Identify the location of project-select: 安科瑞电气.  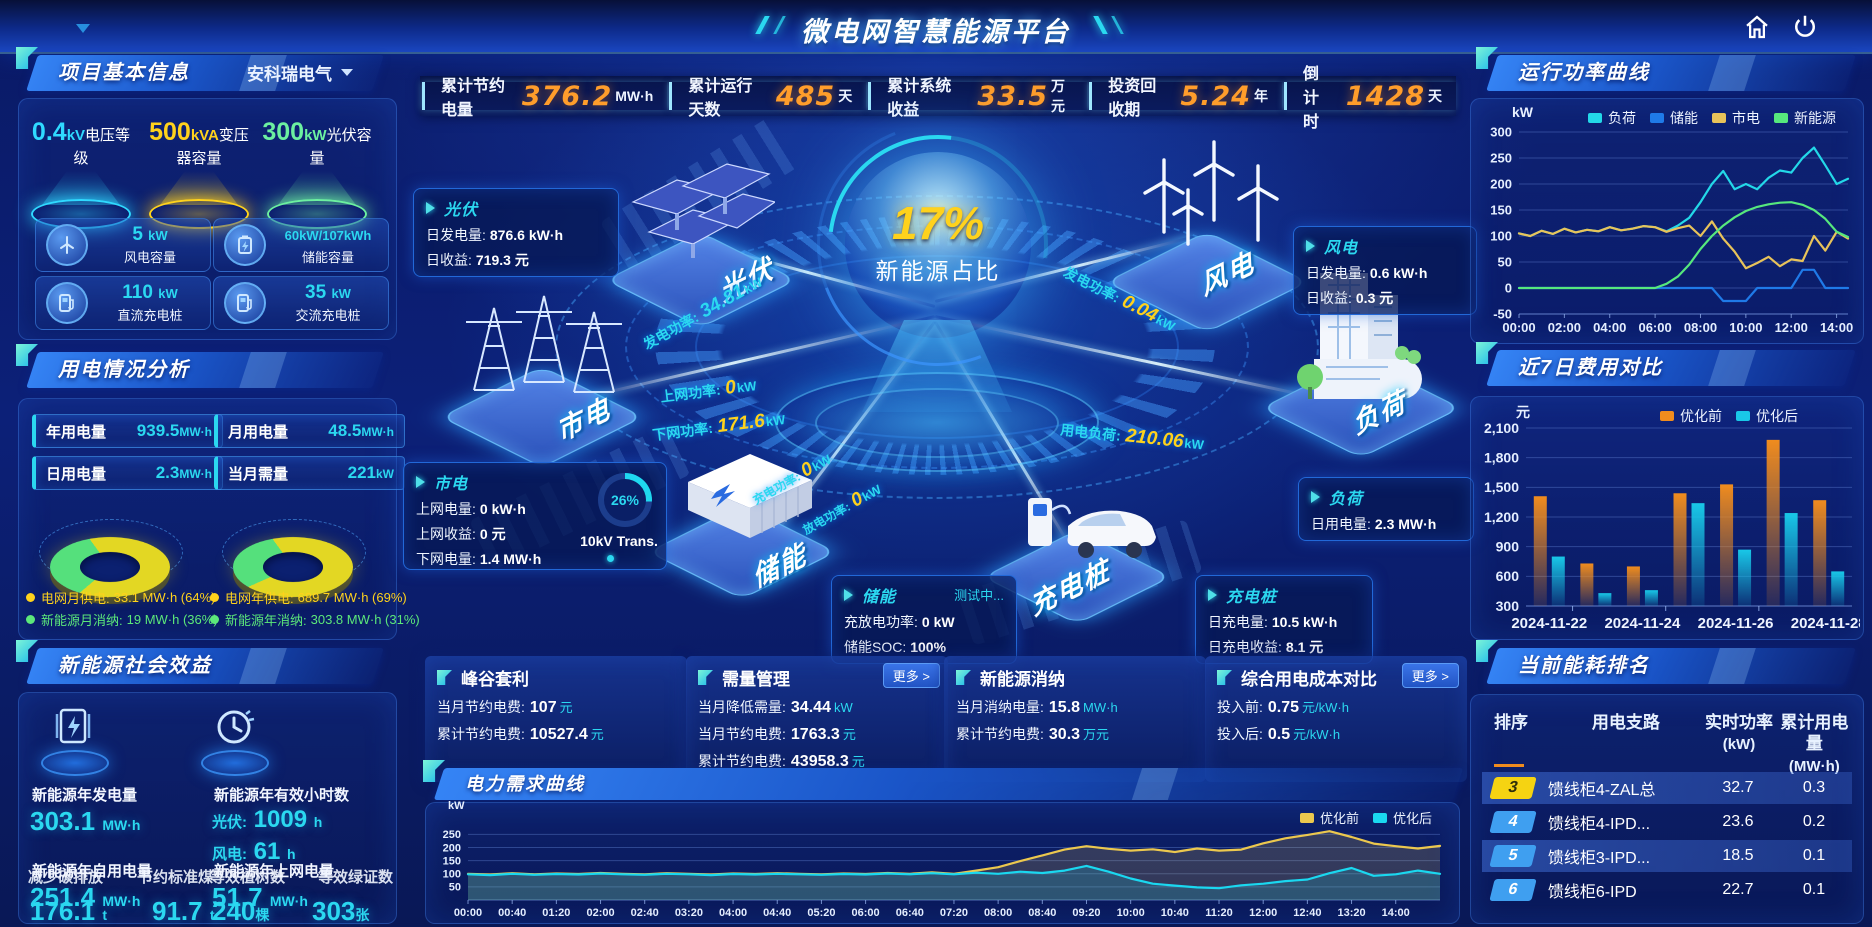
(300, 72).